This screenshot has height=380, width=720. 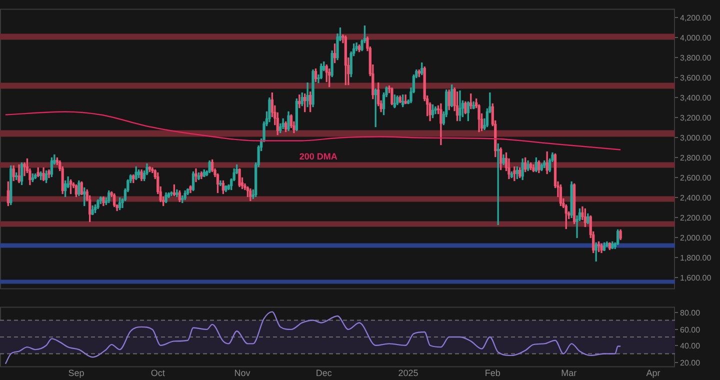 What do you see at coordinates (569, 373) in the screenshot?
I see `x-tick-label: Mar` at bounding box center [569, 373].